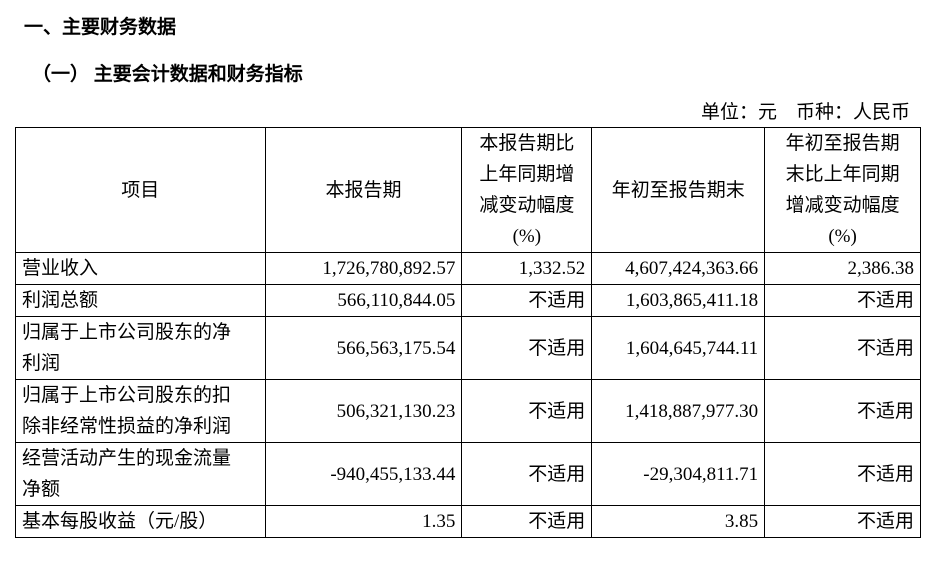 This screenshot has width=936, height=578. I want to click on unit-note: 单位：元 币种：人民币, so click(805, 112).